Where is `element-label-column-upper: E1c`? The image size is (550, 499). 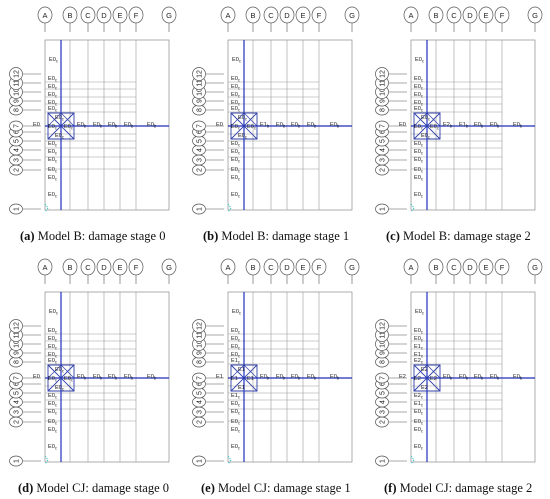
element-label-column-upper: E1c is located at coordinates (235, 361).